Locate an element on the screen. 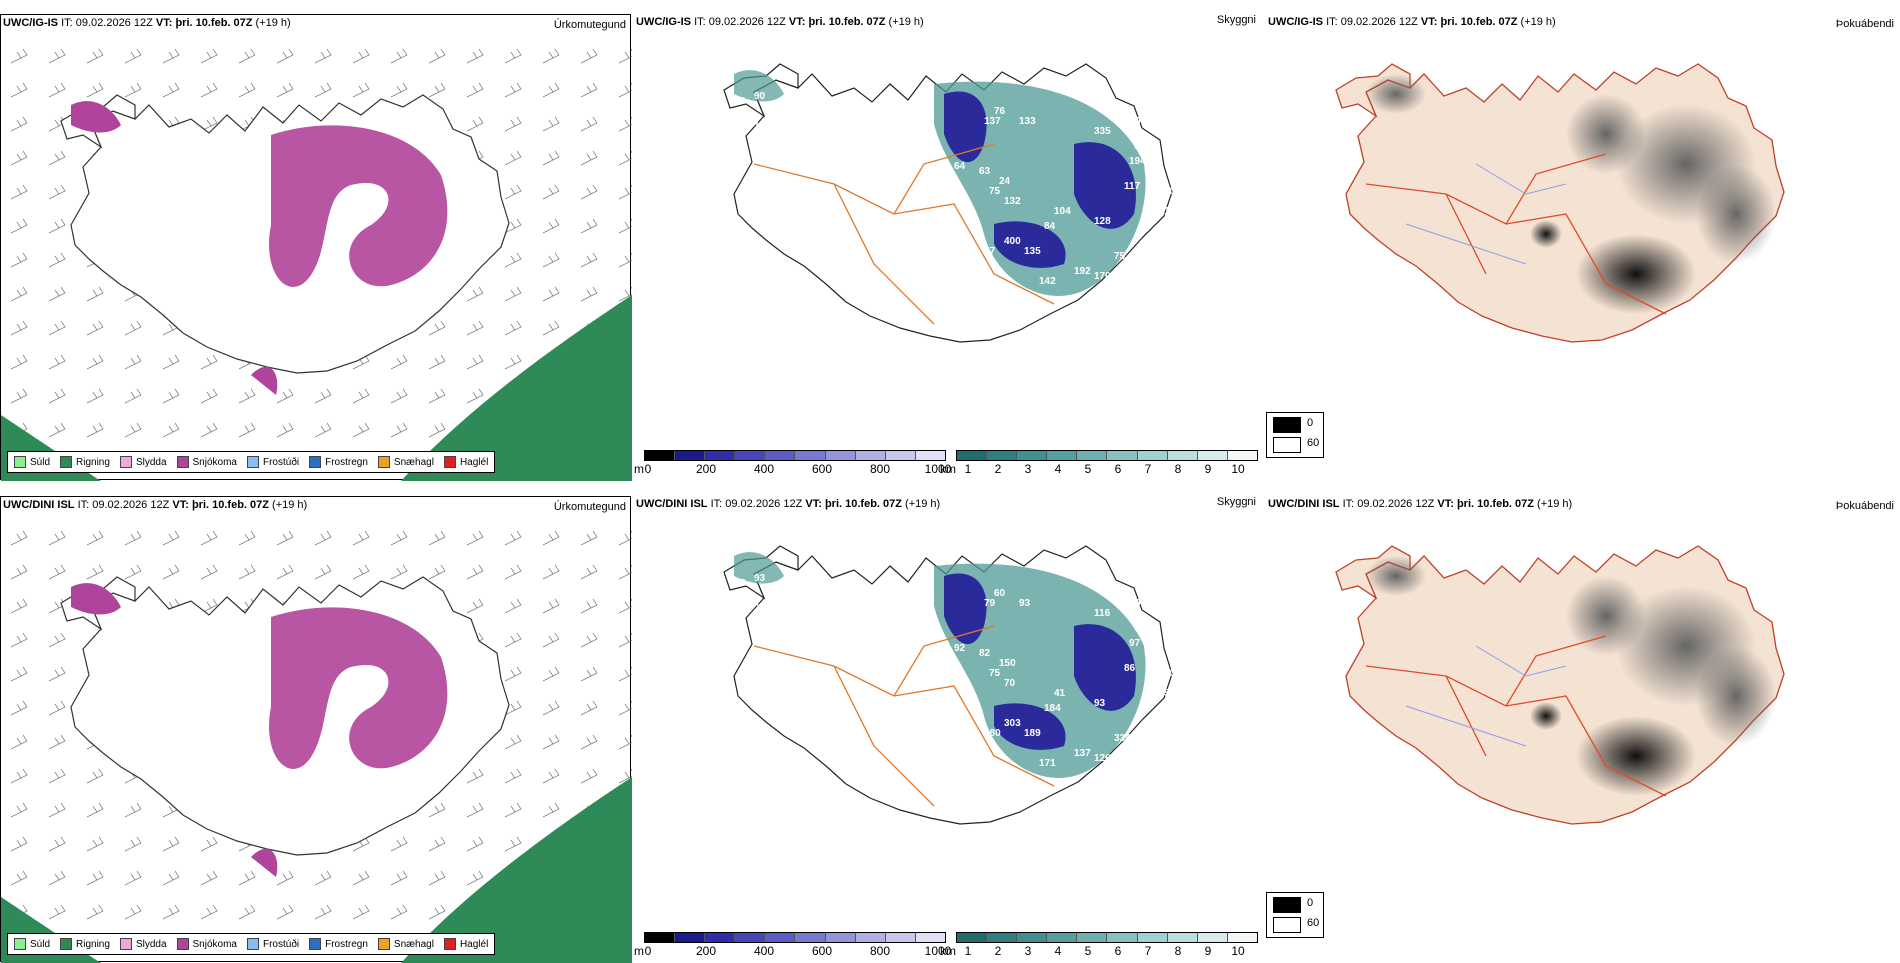  ceiling-value: 410 is located at coordinates (1062, 798).